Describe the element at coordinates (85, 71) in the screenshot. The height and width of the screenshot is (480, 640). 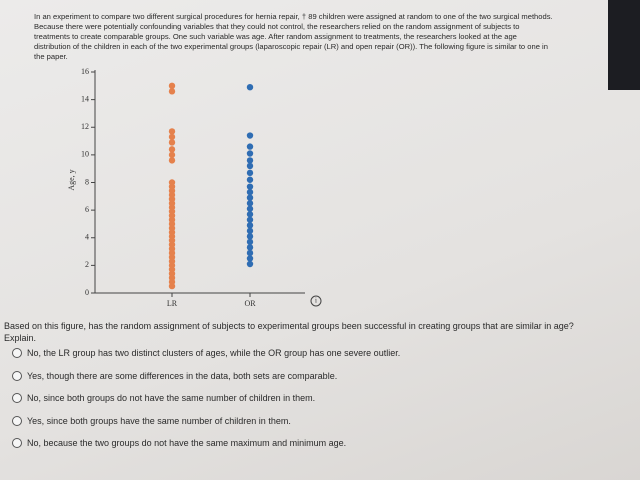
I see `y-tick-label: 16` at that location.